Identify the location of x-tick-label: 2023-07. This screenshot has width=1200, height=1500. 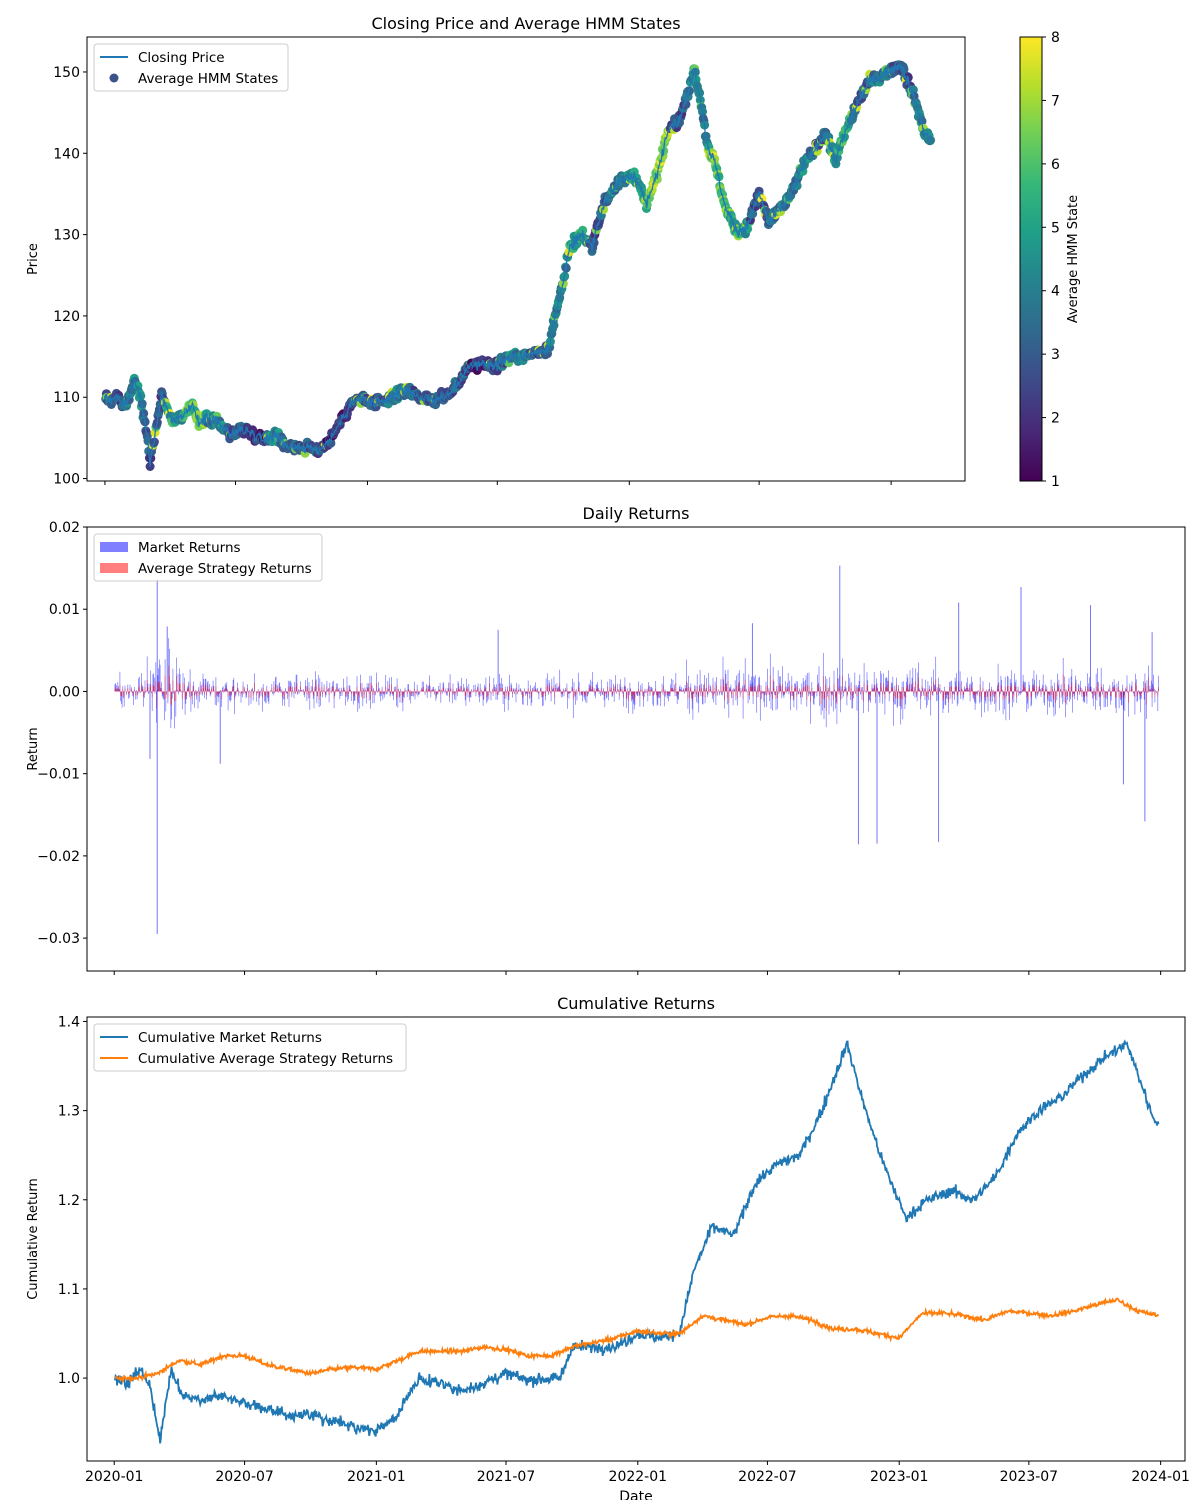
(1029, 1477).